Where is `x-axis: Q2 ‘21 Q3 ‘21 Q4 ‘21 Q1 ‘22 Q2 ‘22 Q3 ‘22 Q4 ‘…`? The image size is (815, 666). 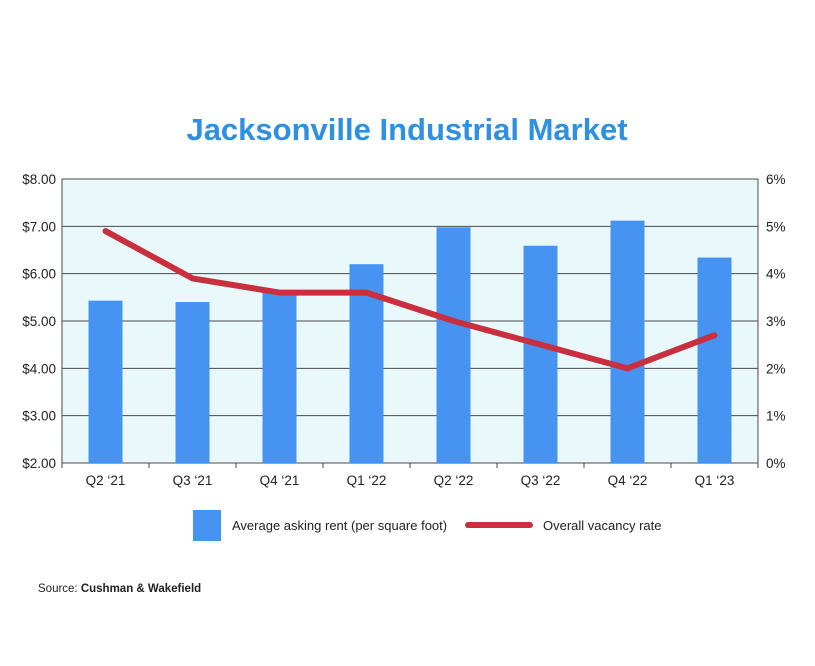 x-axis: Q2 ‘21 Q3 ‘21 Q4 ‘21 Q1 ‘22 Q2 ‘22 Q3 ‘22 Q4 ‘… is located at coordinates (410, 475).